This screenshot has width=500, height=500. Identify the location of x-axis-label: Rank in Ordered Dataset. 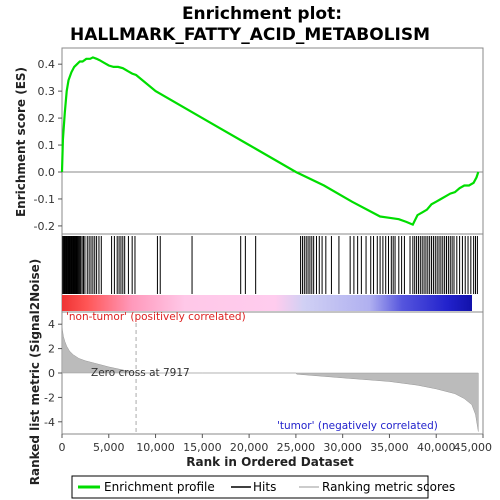
(270, 462).